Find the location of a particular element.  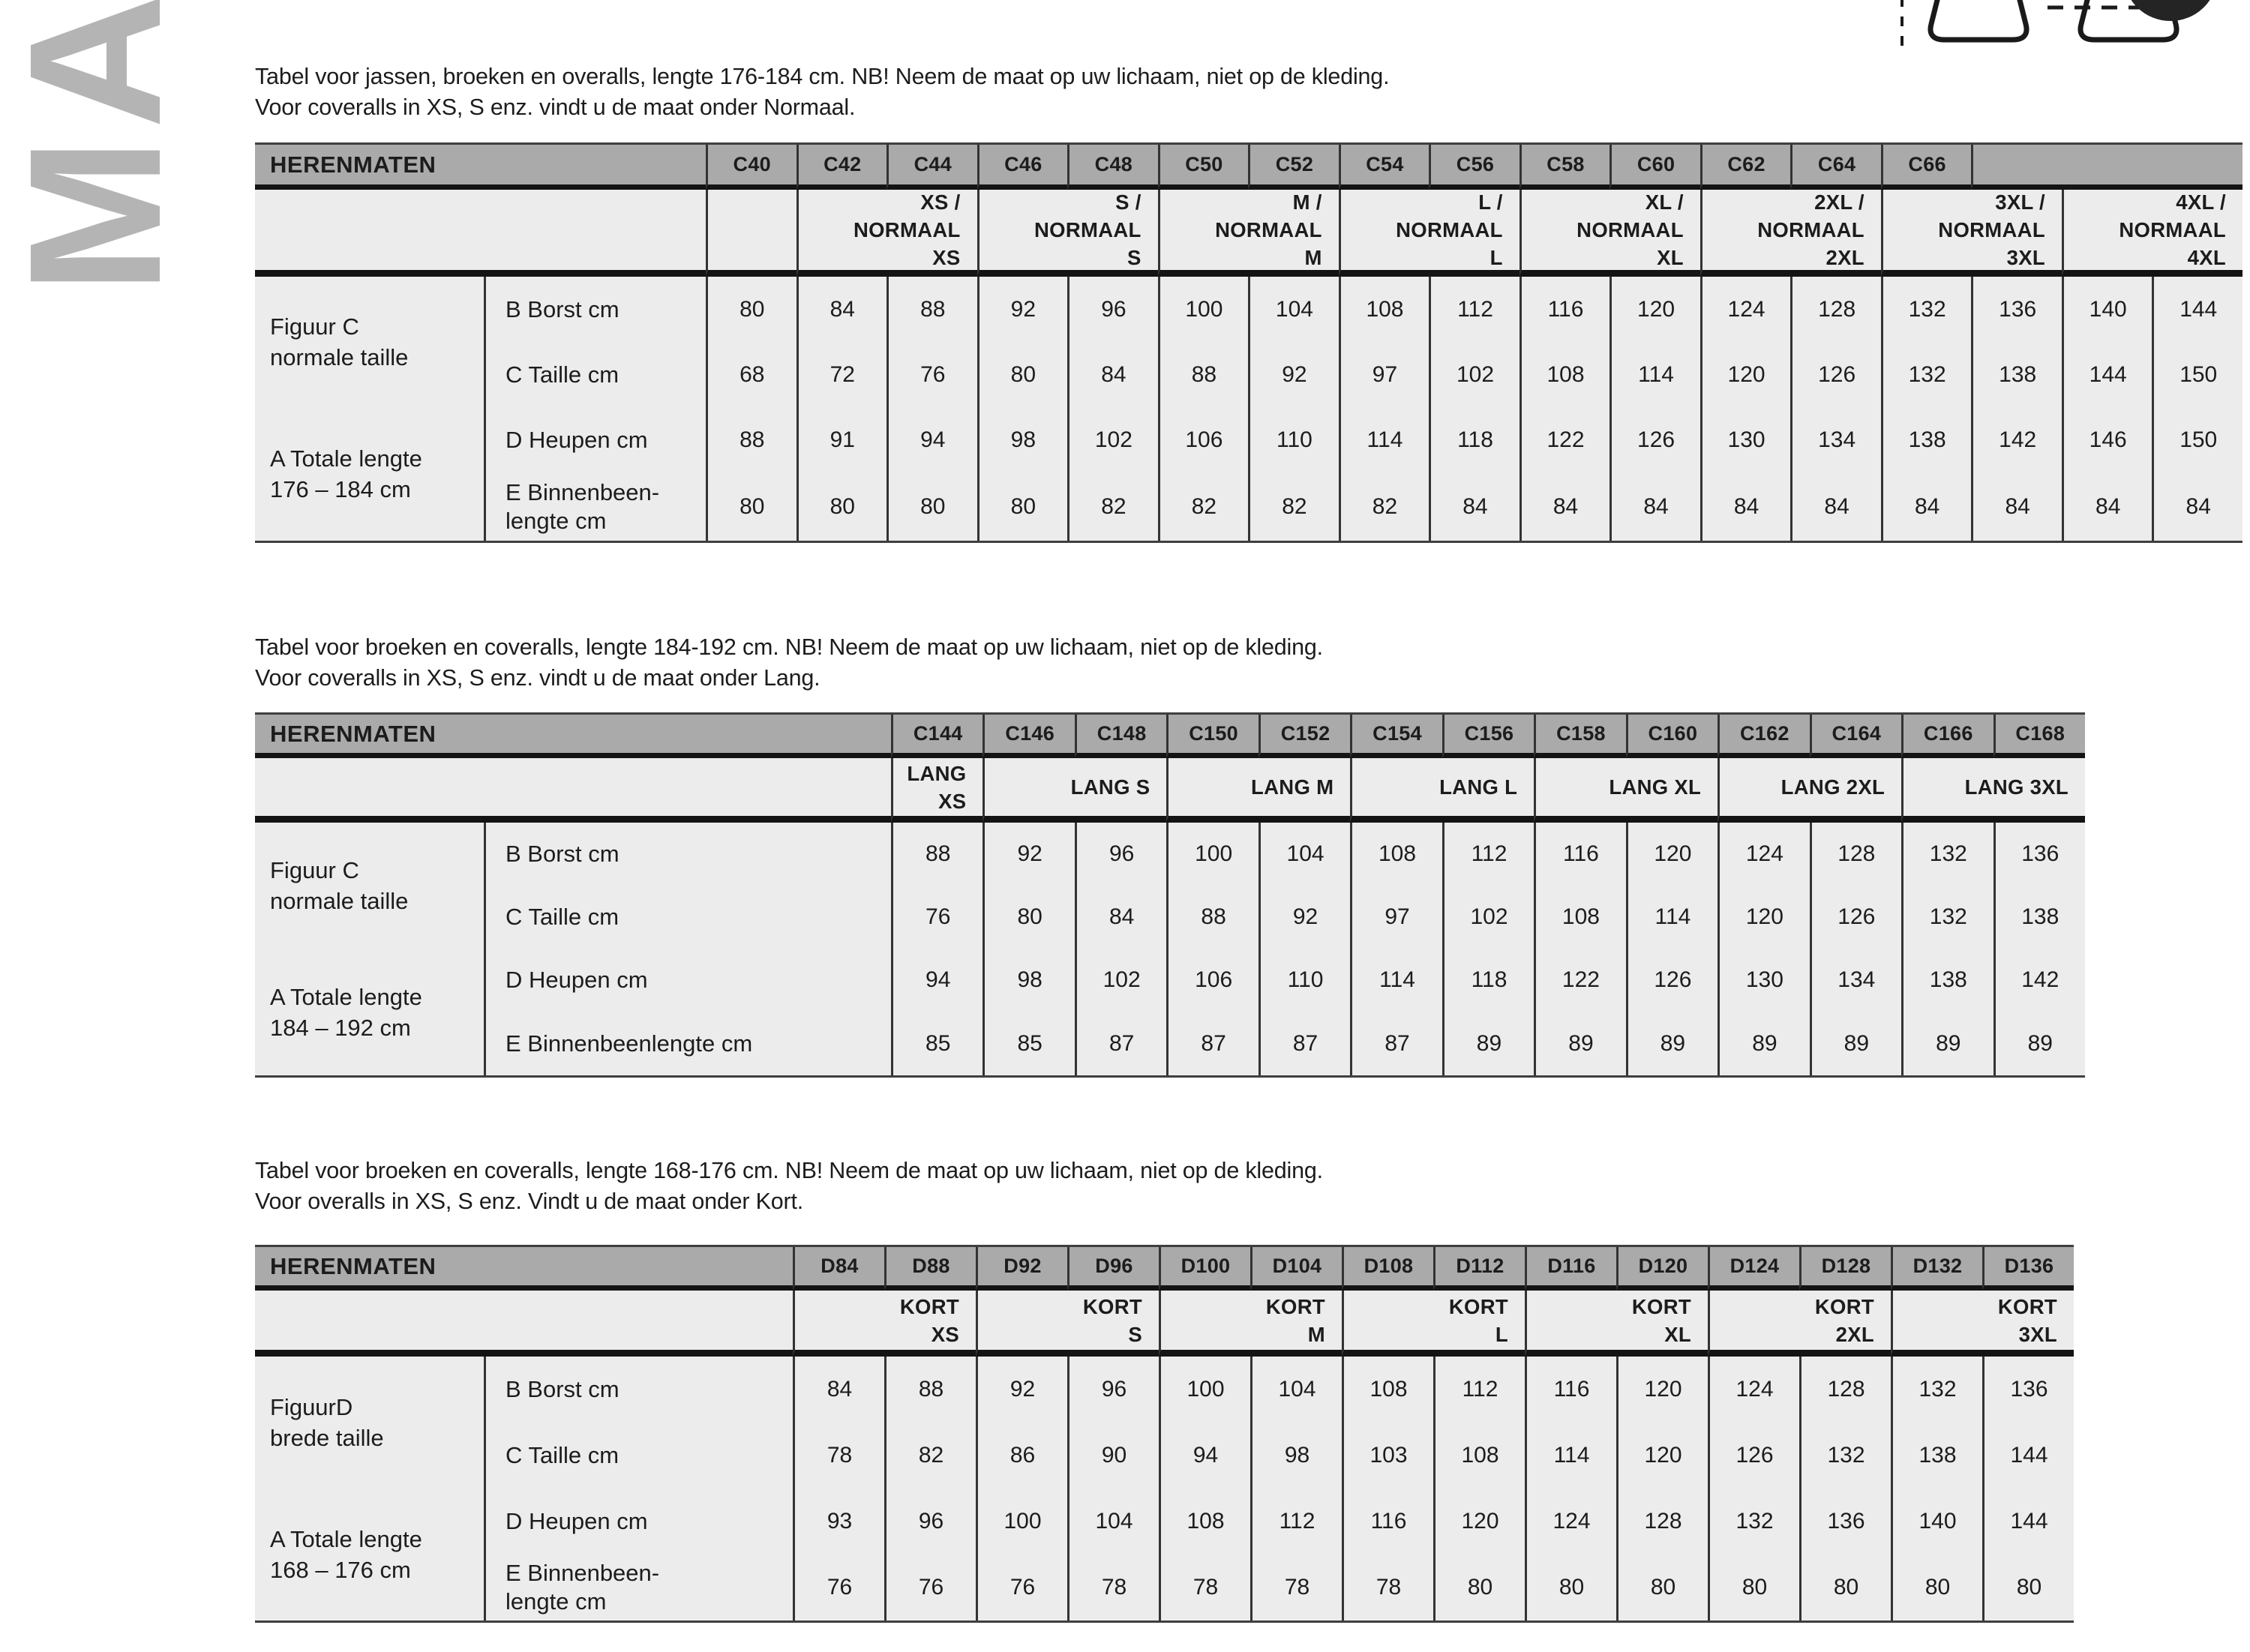

length-label-line: 168 – 176 cm is located at coordinates (340, 1570).